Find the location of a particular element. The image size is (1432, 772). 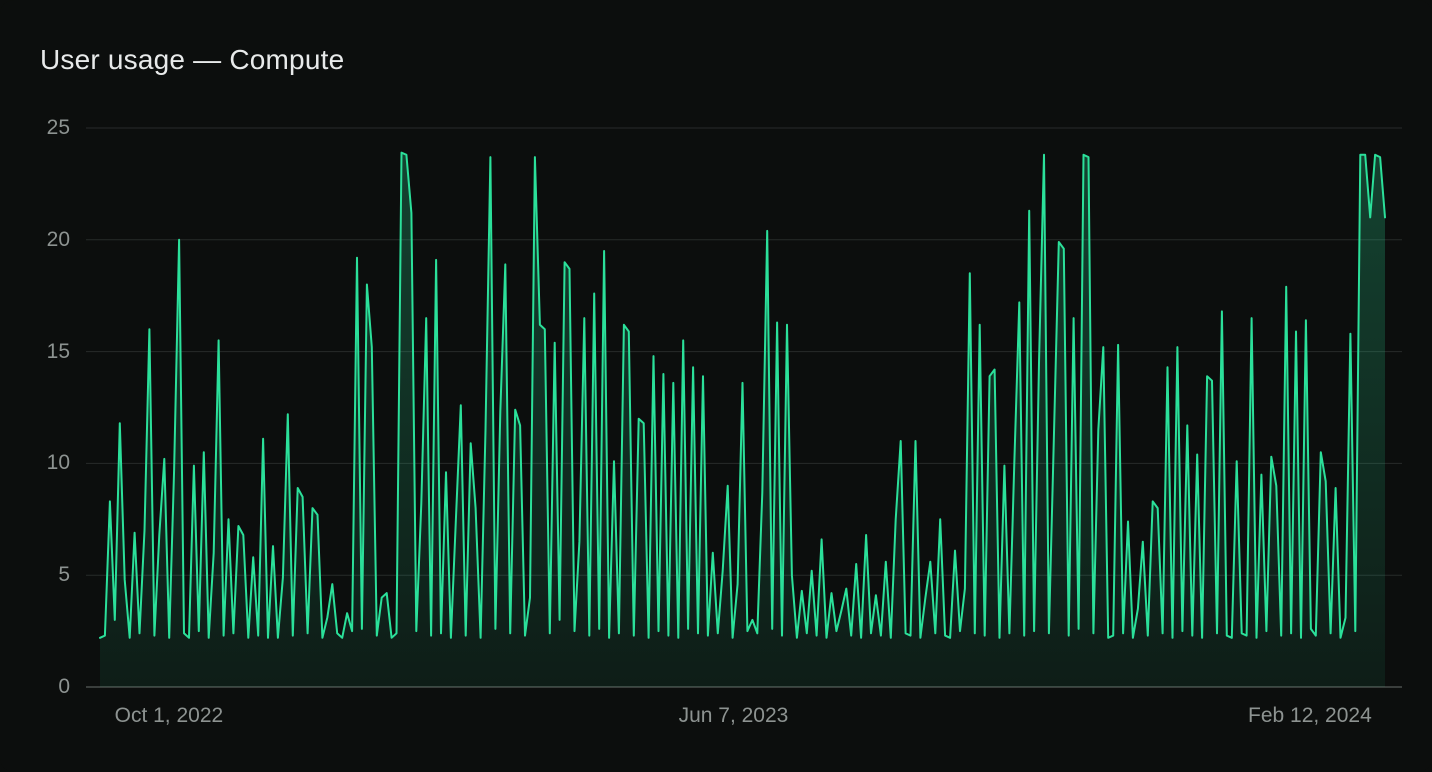

chart-title: User usage — Compute is located at coordinates (192, 59).